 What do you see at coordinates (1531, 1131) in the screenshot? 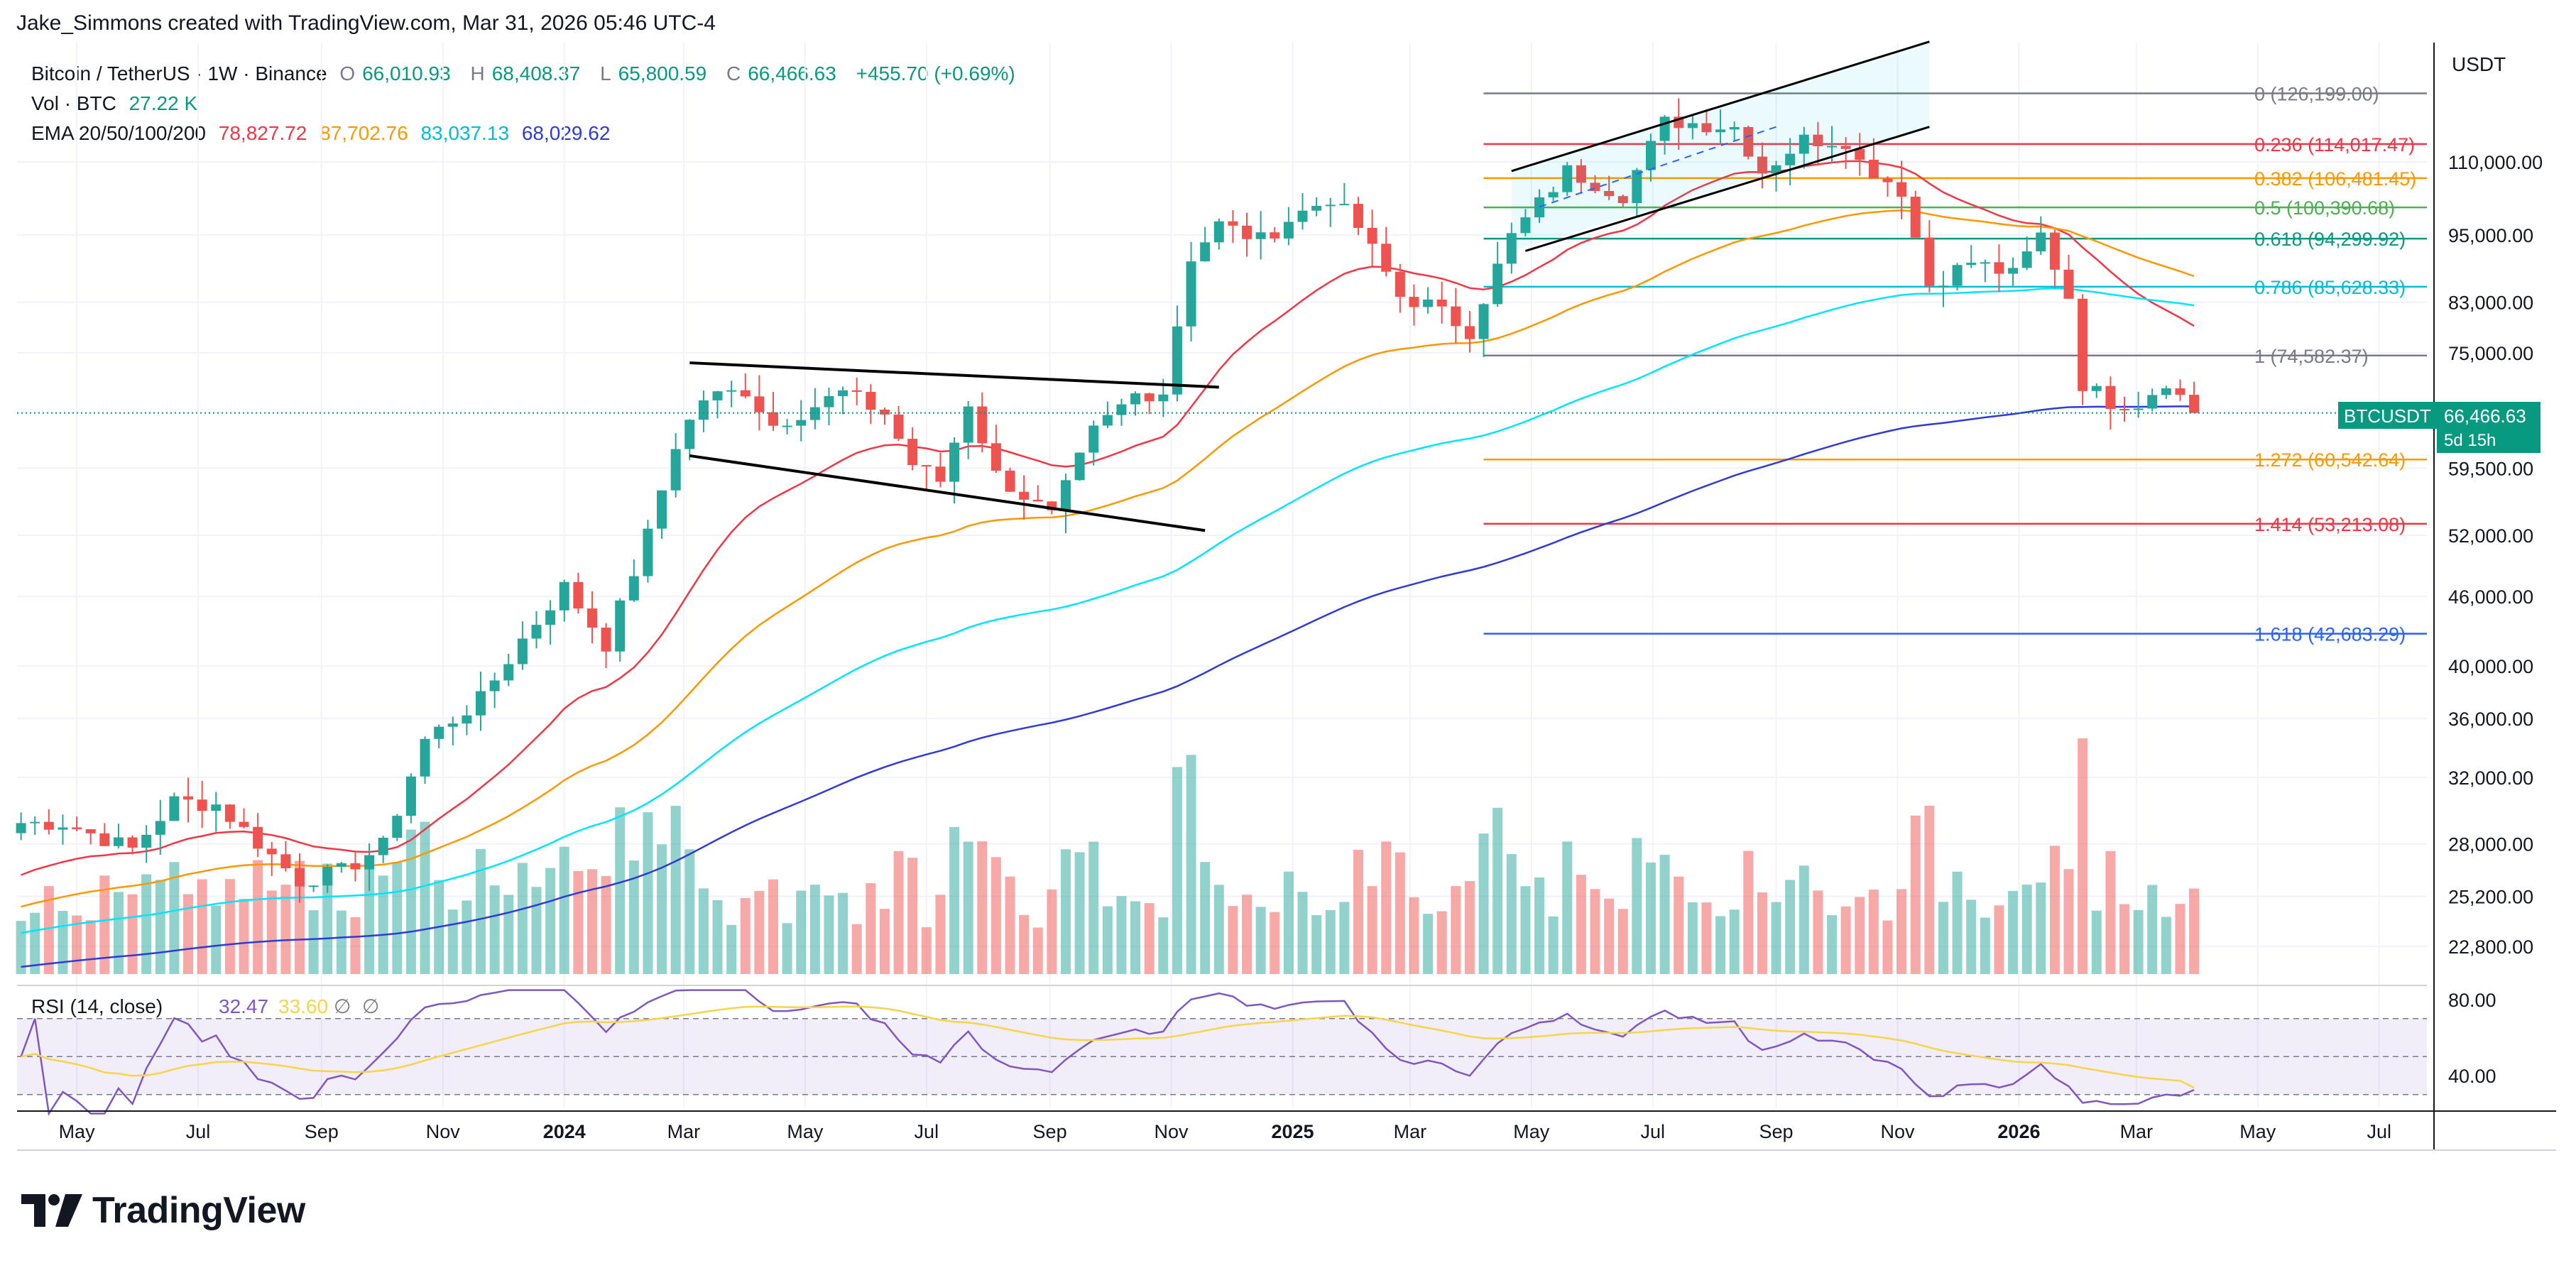
I see `time-tick-label: May` at bounding box center [1531, 1131].